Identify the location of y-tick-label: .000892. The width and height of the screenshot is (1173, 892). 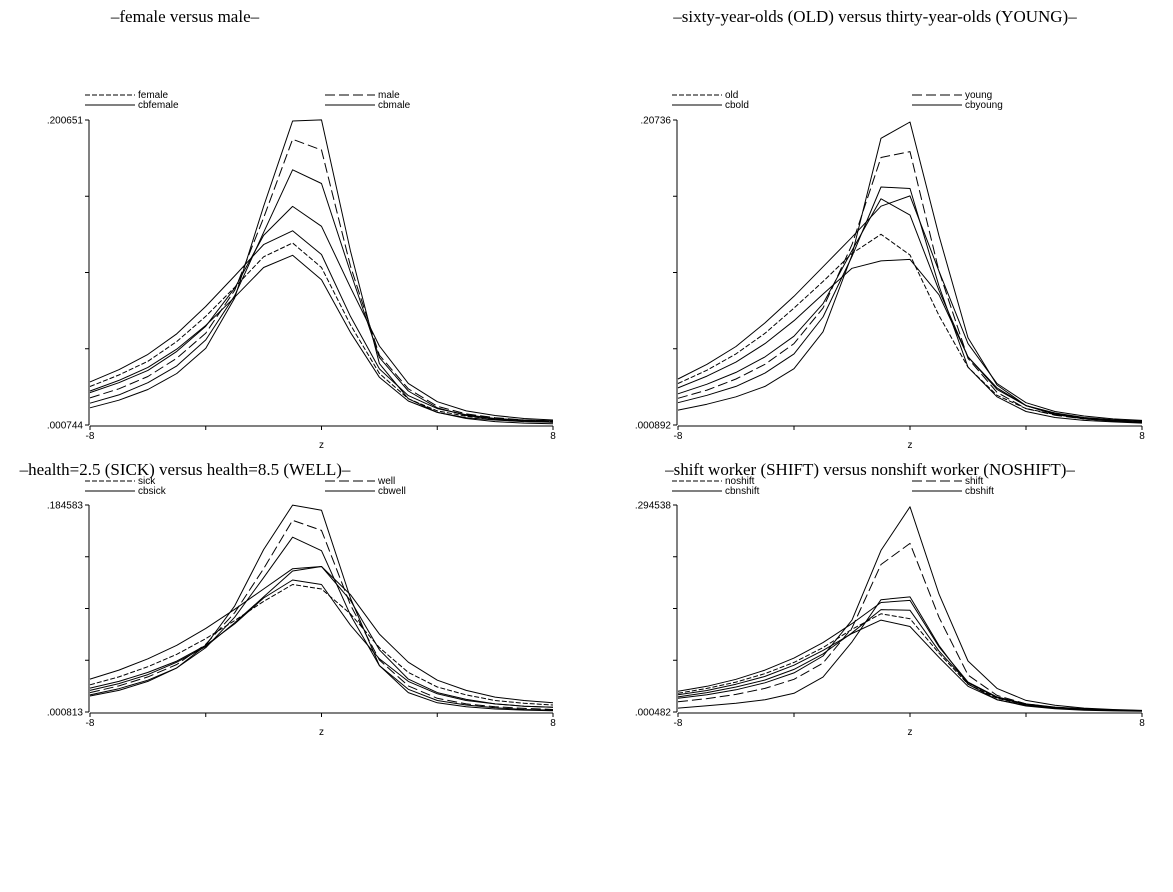
(653, 426).